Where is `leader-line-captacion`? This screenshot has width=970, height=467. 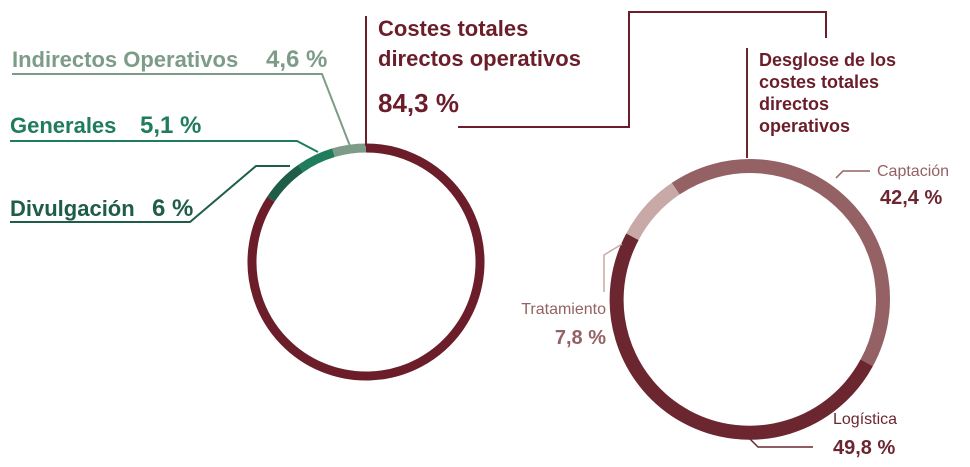
leader-line-captacion is located at coordinates (852, 174).